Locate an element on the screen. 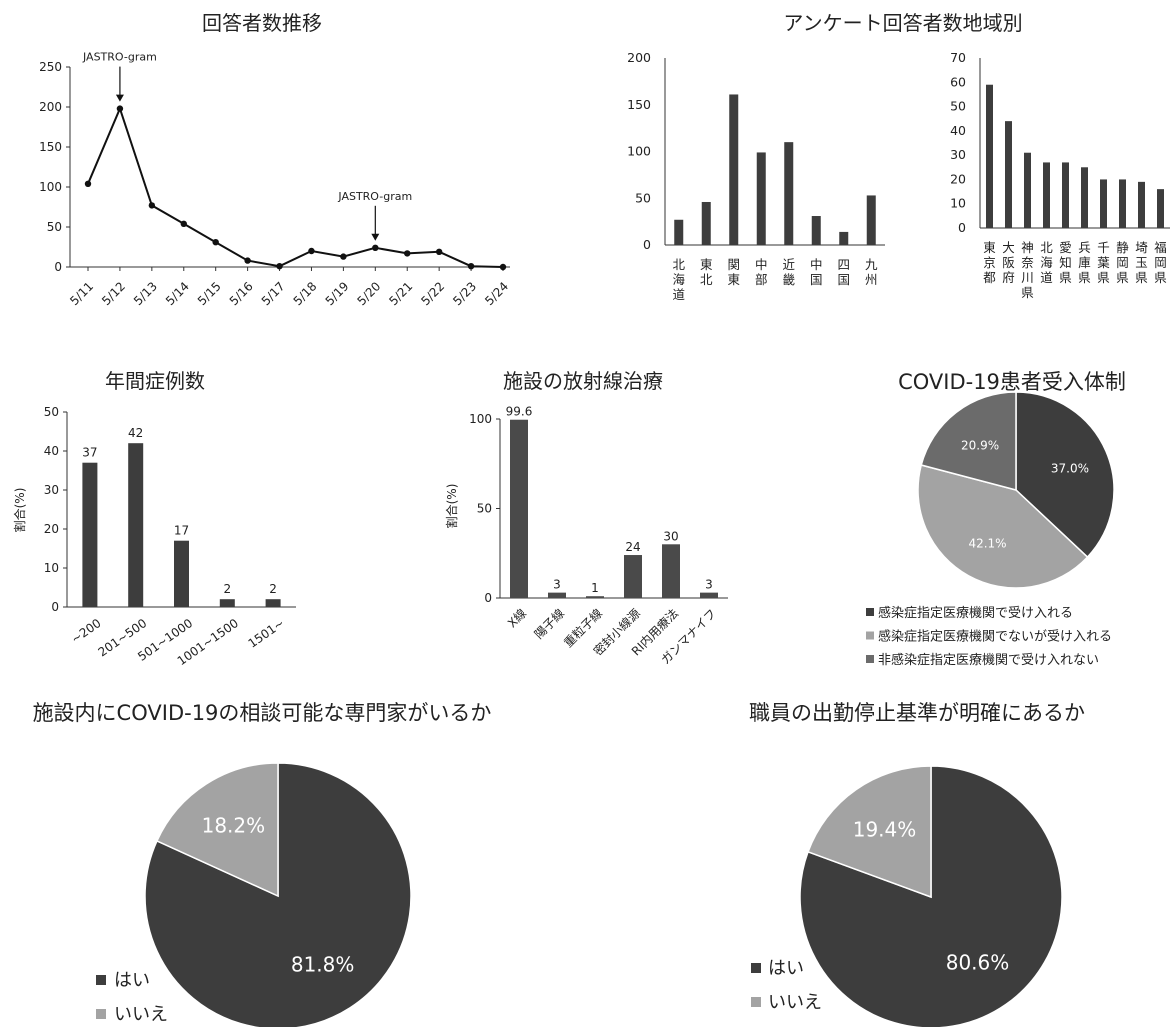 This screenshot has height=1027, width=1176. region-xtick-label: 関東 is located at coordinates (733, 272).